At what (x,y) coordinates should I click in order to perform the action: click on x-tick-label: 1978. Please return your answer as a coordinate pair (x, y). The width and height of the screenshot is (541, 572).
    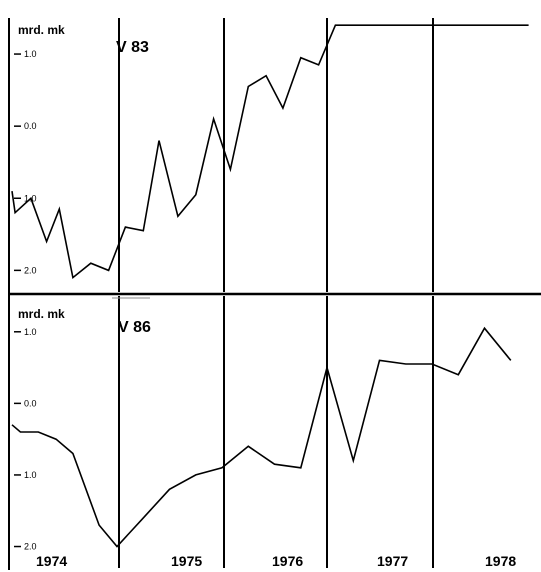
    Looking at the image, I should click on (500, 561).